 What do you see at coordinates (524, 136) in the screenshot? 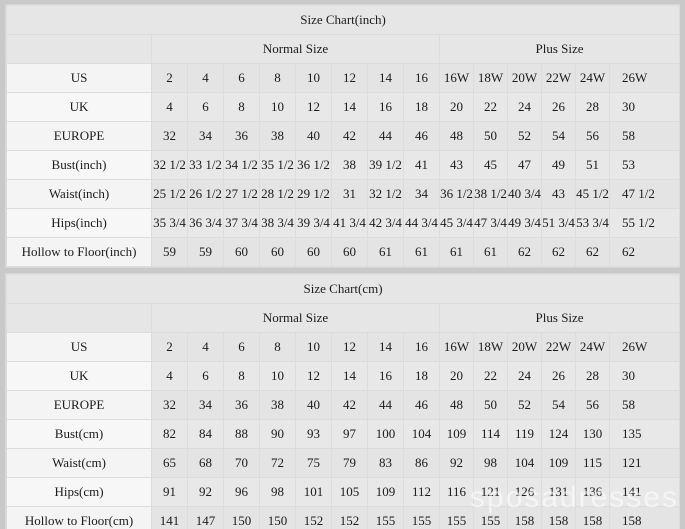
I see `data-cell: 52` at bounding box center [524, 136].